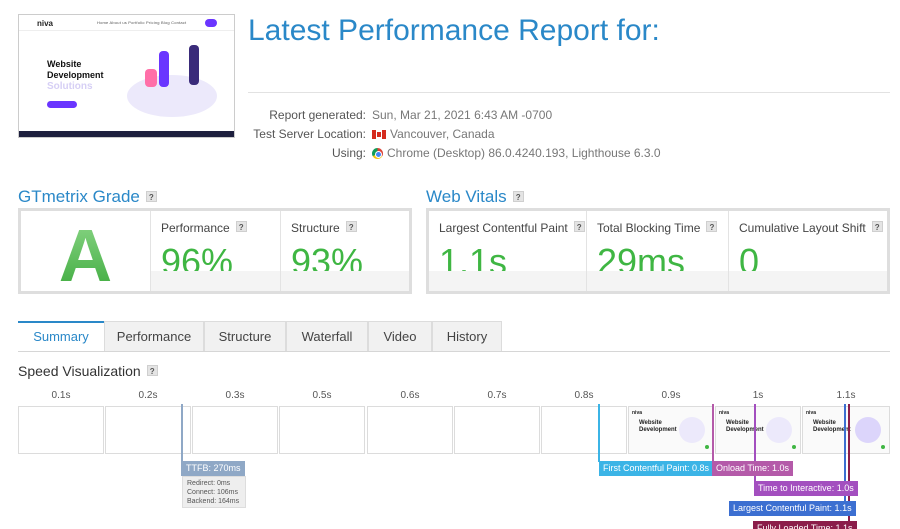  What do you see at coordinates (792, 508) in the screenshot?
I see `lcp-marker: Largest Contentful Paint: 1.1s` at bounding box center [792, 508].